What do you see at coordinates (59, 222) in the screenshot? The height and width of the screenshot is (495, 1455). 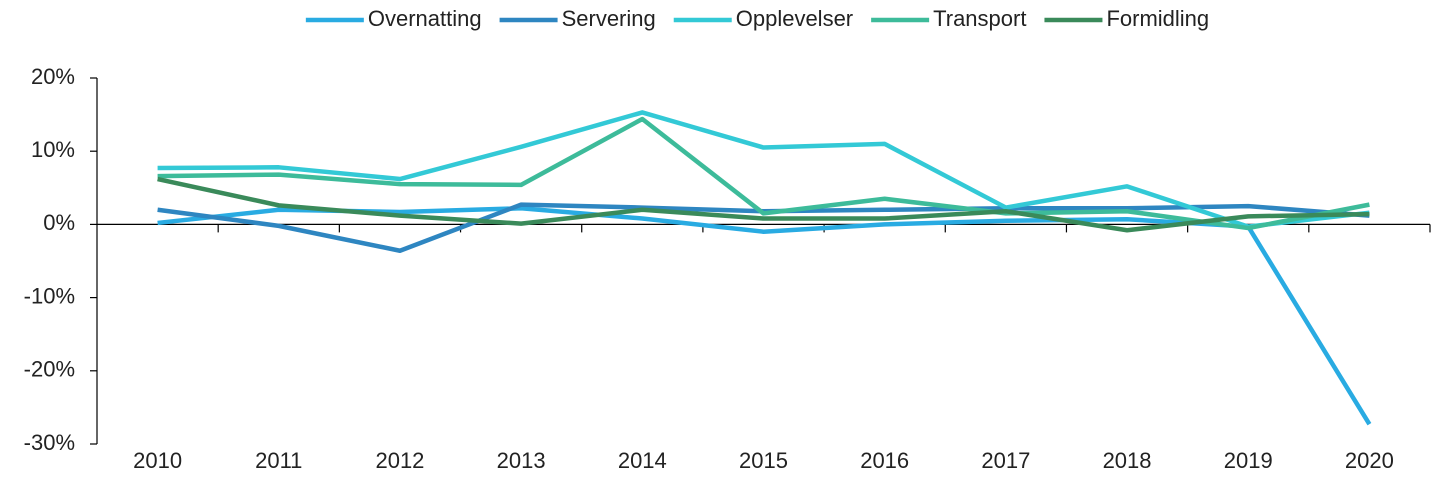 I see `y-tick-label: 0%` at bounding box center [59, 222].